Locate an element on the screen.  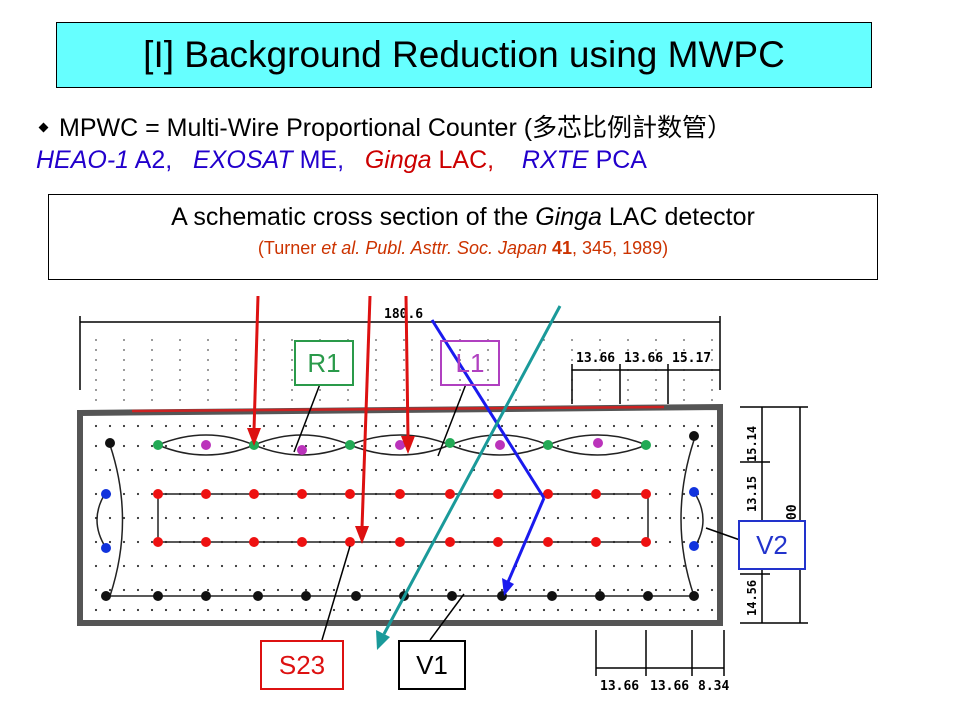
label-v2: V2 is located at coordinates (772, 545).